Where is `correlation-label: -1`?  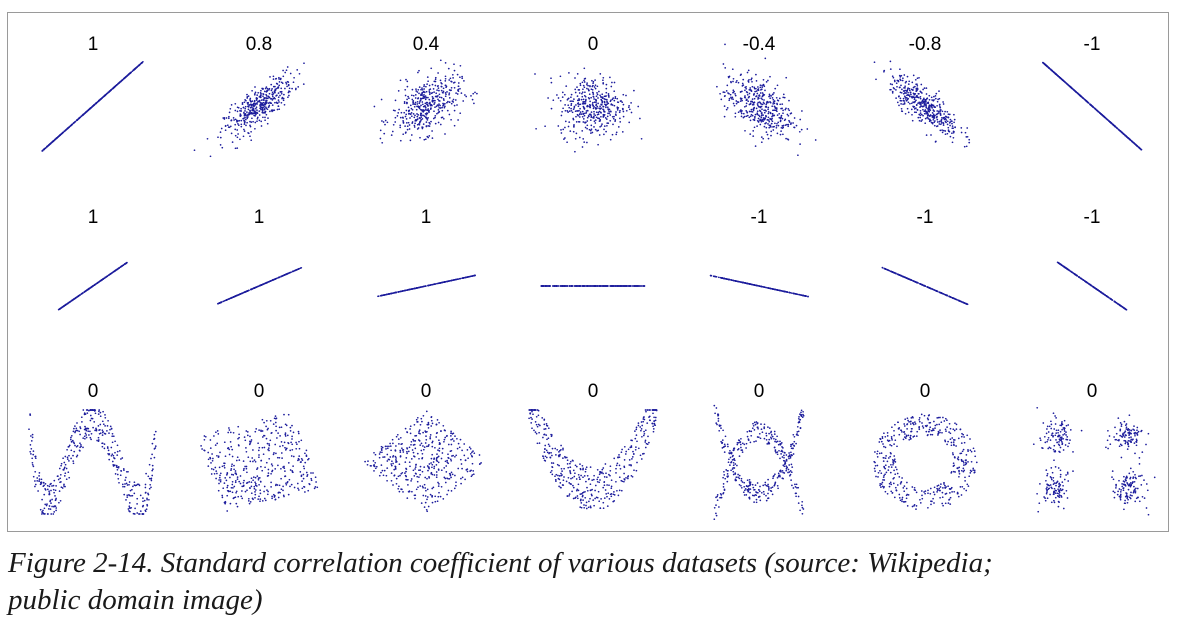
correlation-label: -1 is located at coordinates (759, 217).